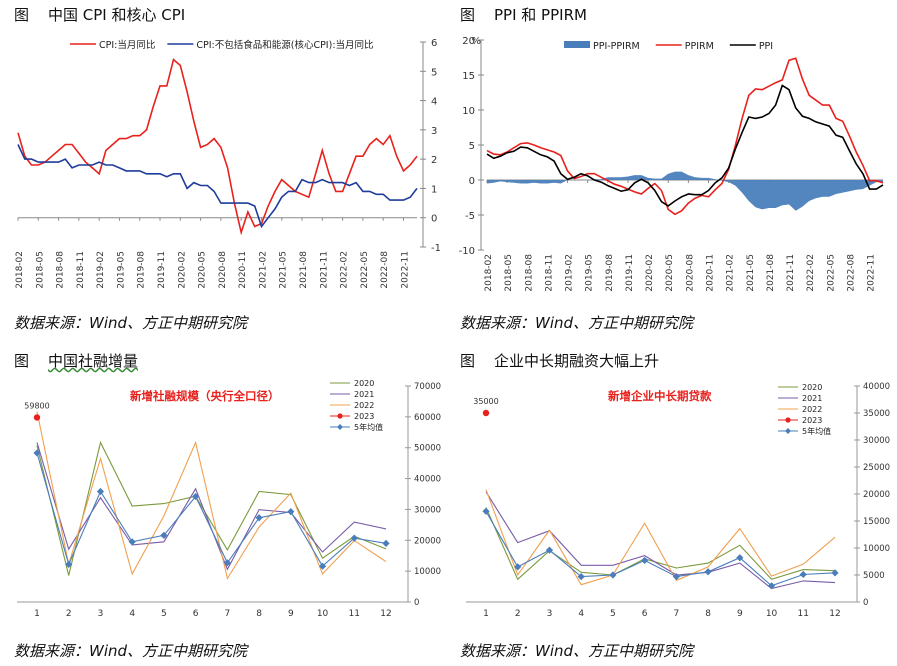 This screenshot has height=666, width=897. I want to click on x-tick-label: 2019-02, so click(101, 270).